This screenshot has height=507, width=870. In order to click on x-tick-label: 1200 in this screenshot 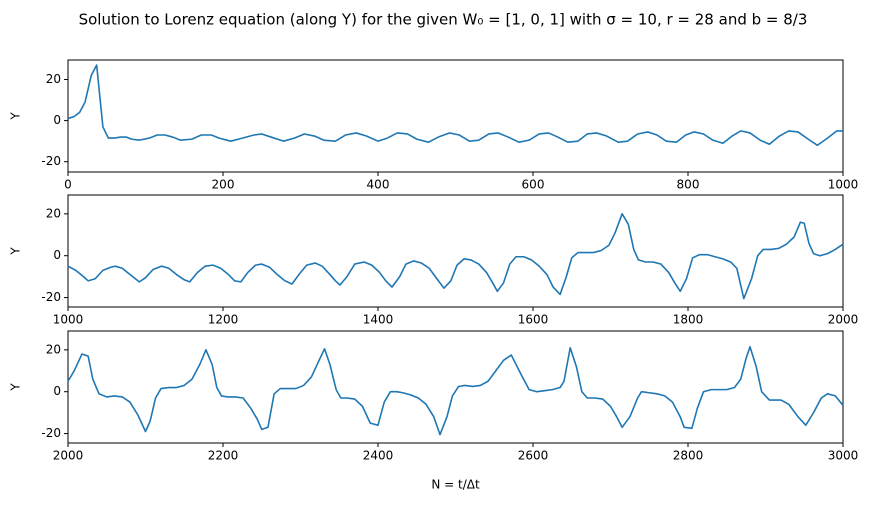, I will do `click(223, 320)`.